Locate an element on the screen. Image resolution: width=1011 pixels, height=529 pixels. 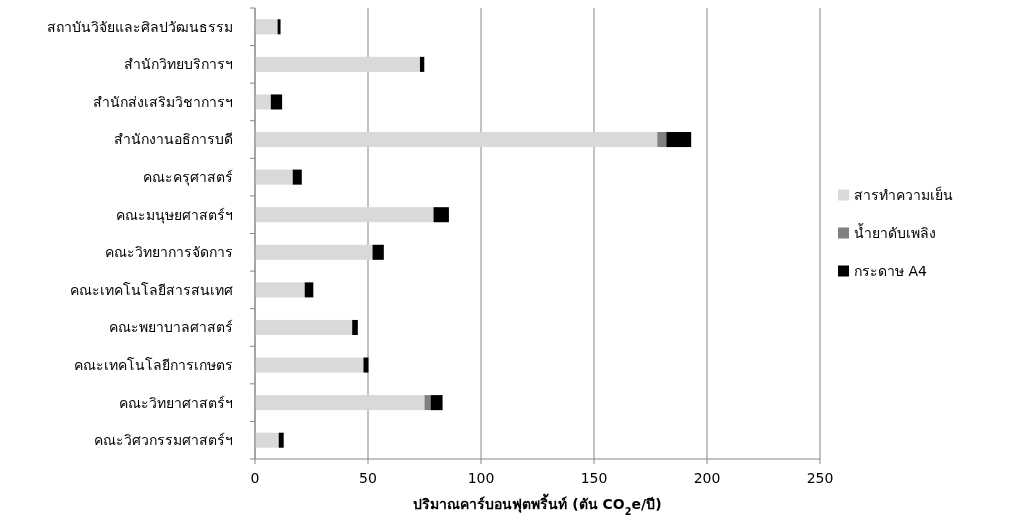
y-tick-label: คณะครุศาสตร์ is located at coordinates (188, 178).